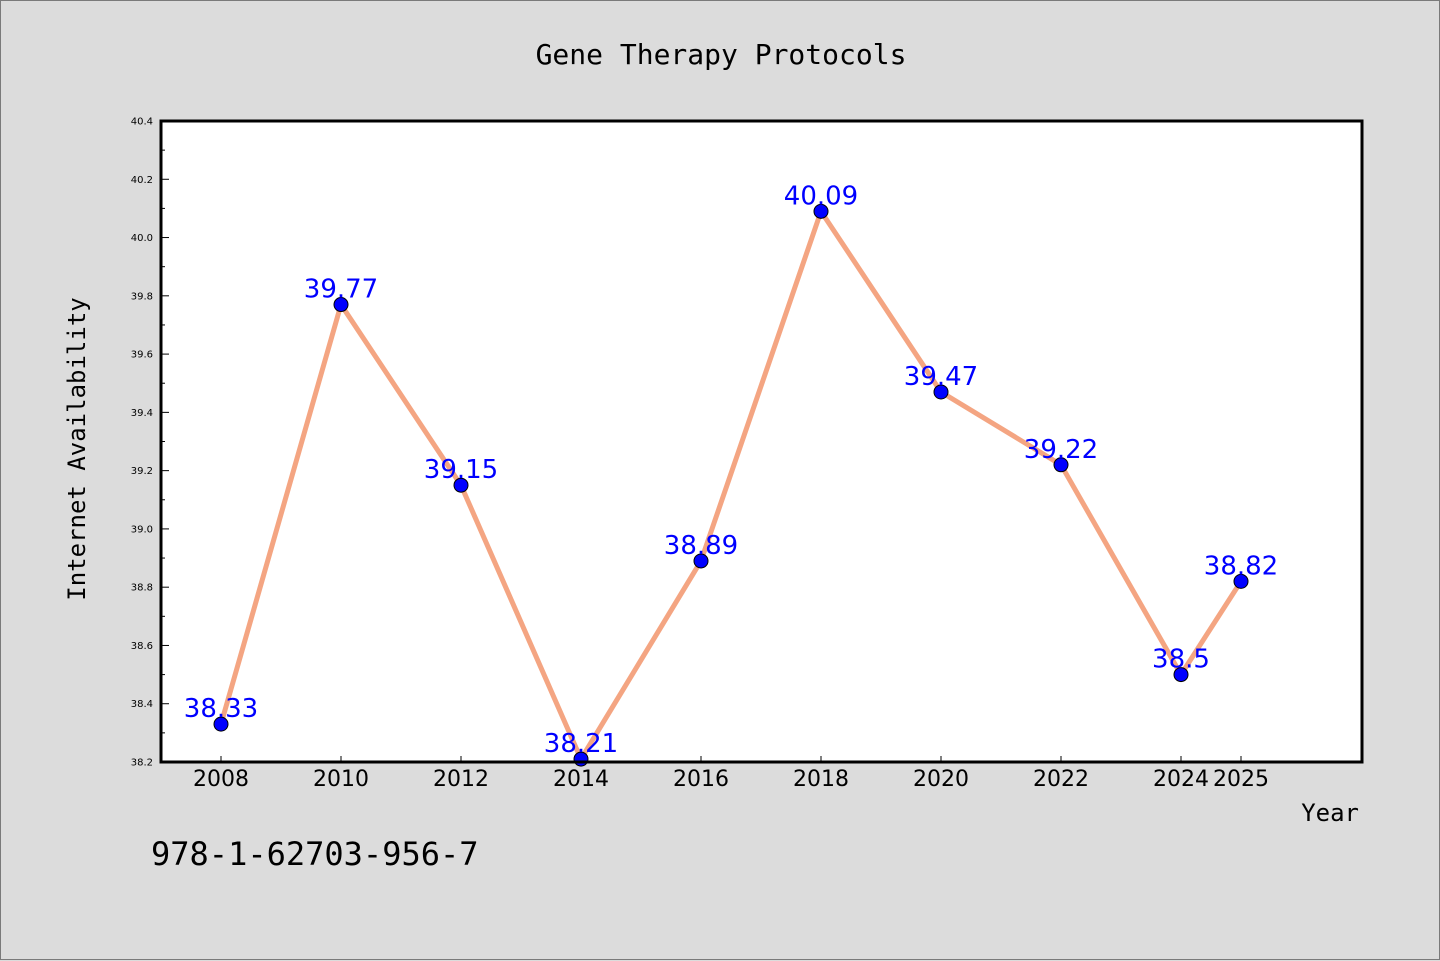 The height and width of the screenshot is (961, 1440). Describe the element at coordinates (721, 54) in the screenshot. I see `chart-title: Gene Therapy Protocols` at that location.